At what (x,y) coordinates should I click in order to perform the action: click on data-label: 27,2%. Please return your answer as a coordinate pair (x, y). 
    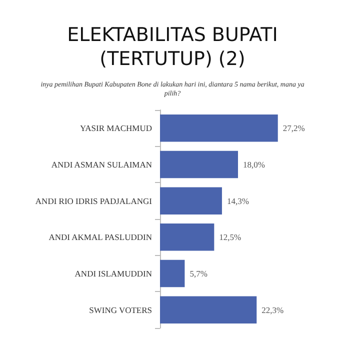
    Looking at the image, I should click on (293, 128).